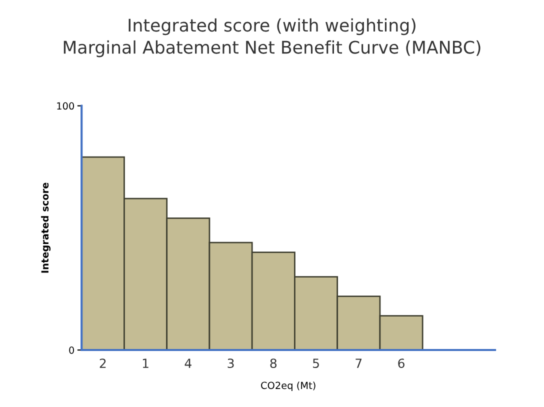  I want to click on y-tick-label: 0, so click(71, 350).